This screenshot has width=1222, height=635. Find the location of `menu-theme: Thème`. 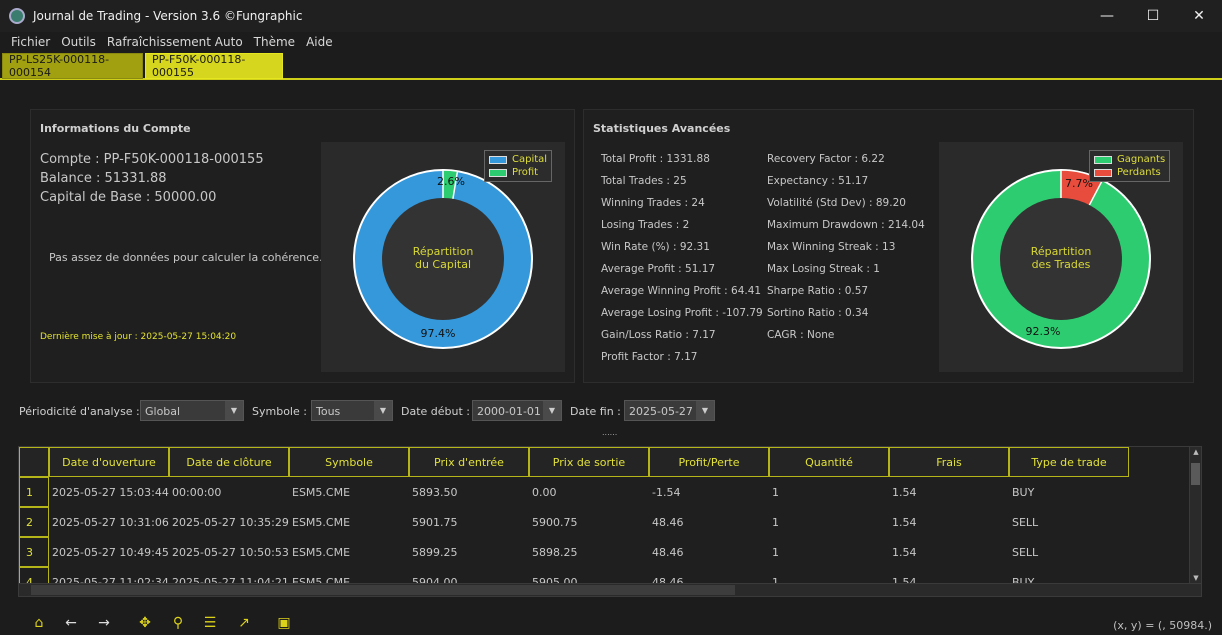

menu-theme: Thème is located at coordinates (274, 42).